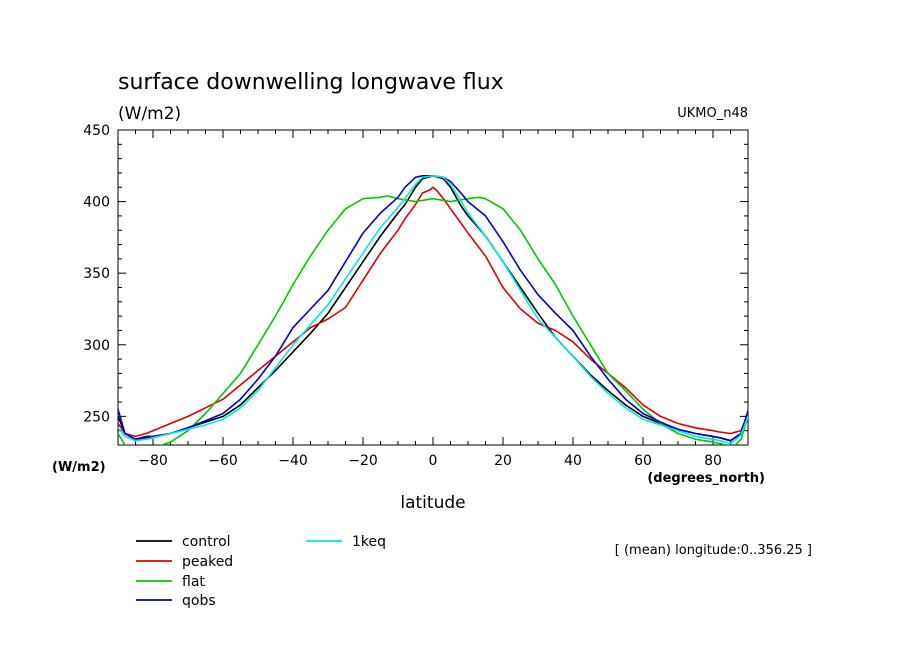 The width and height of the screenshot is (904, 654). I want to click on y-axis-units: (W/m2), so click(79, 467).